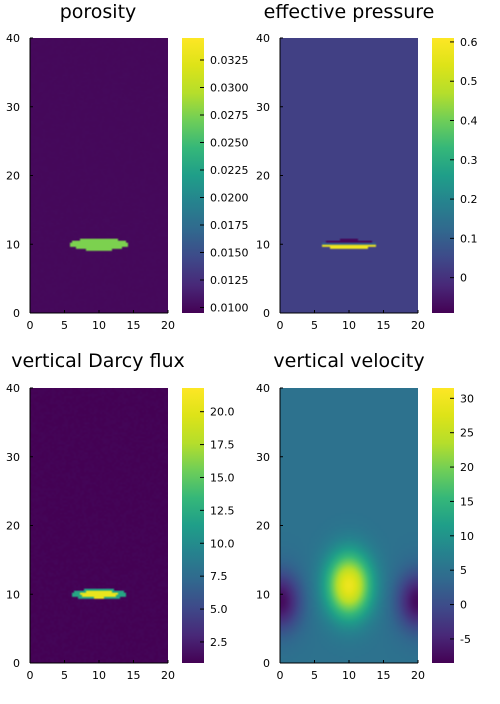 The height and width of the screenshot is (704, 500). Describe the element at coordinates (229, 308) in the screenshot. I see `colorbar-tick-label: 0.0100` at that location.